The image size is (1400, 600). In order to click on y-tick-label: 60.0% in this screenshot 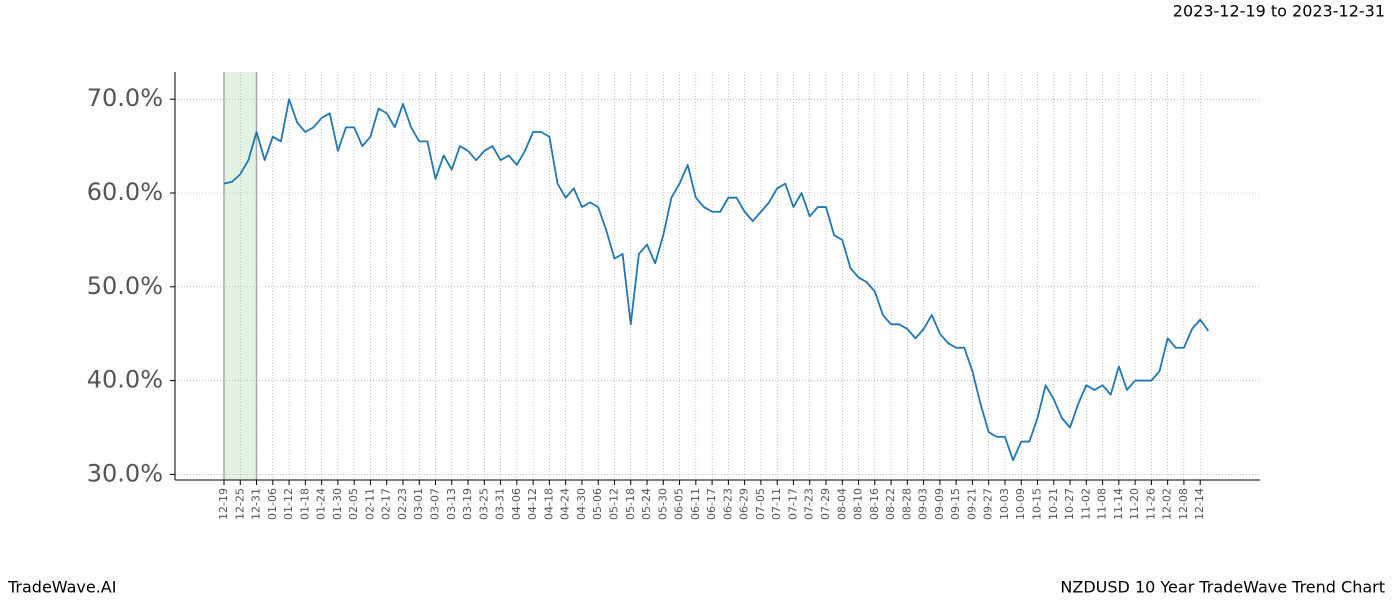, I will do `click(125, 192)`.